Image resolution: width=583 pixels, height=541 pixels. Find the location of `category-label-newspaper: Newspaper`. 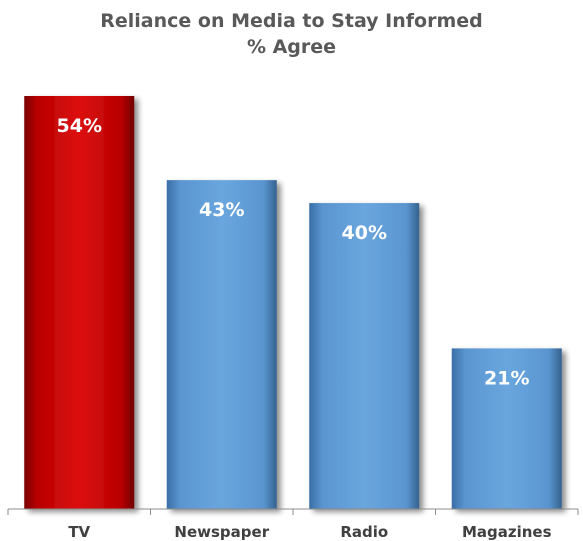

category-label-newspaper: Newspaper is located at coordinates (221, 532).